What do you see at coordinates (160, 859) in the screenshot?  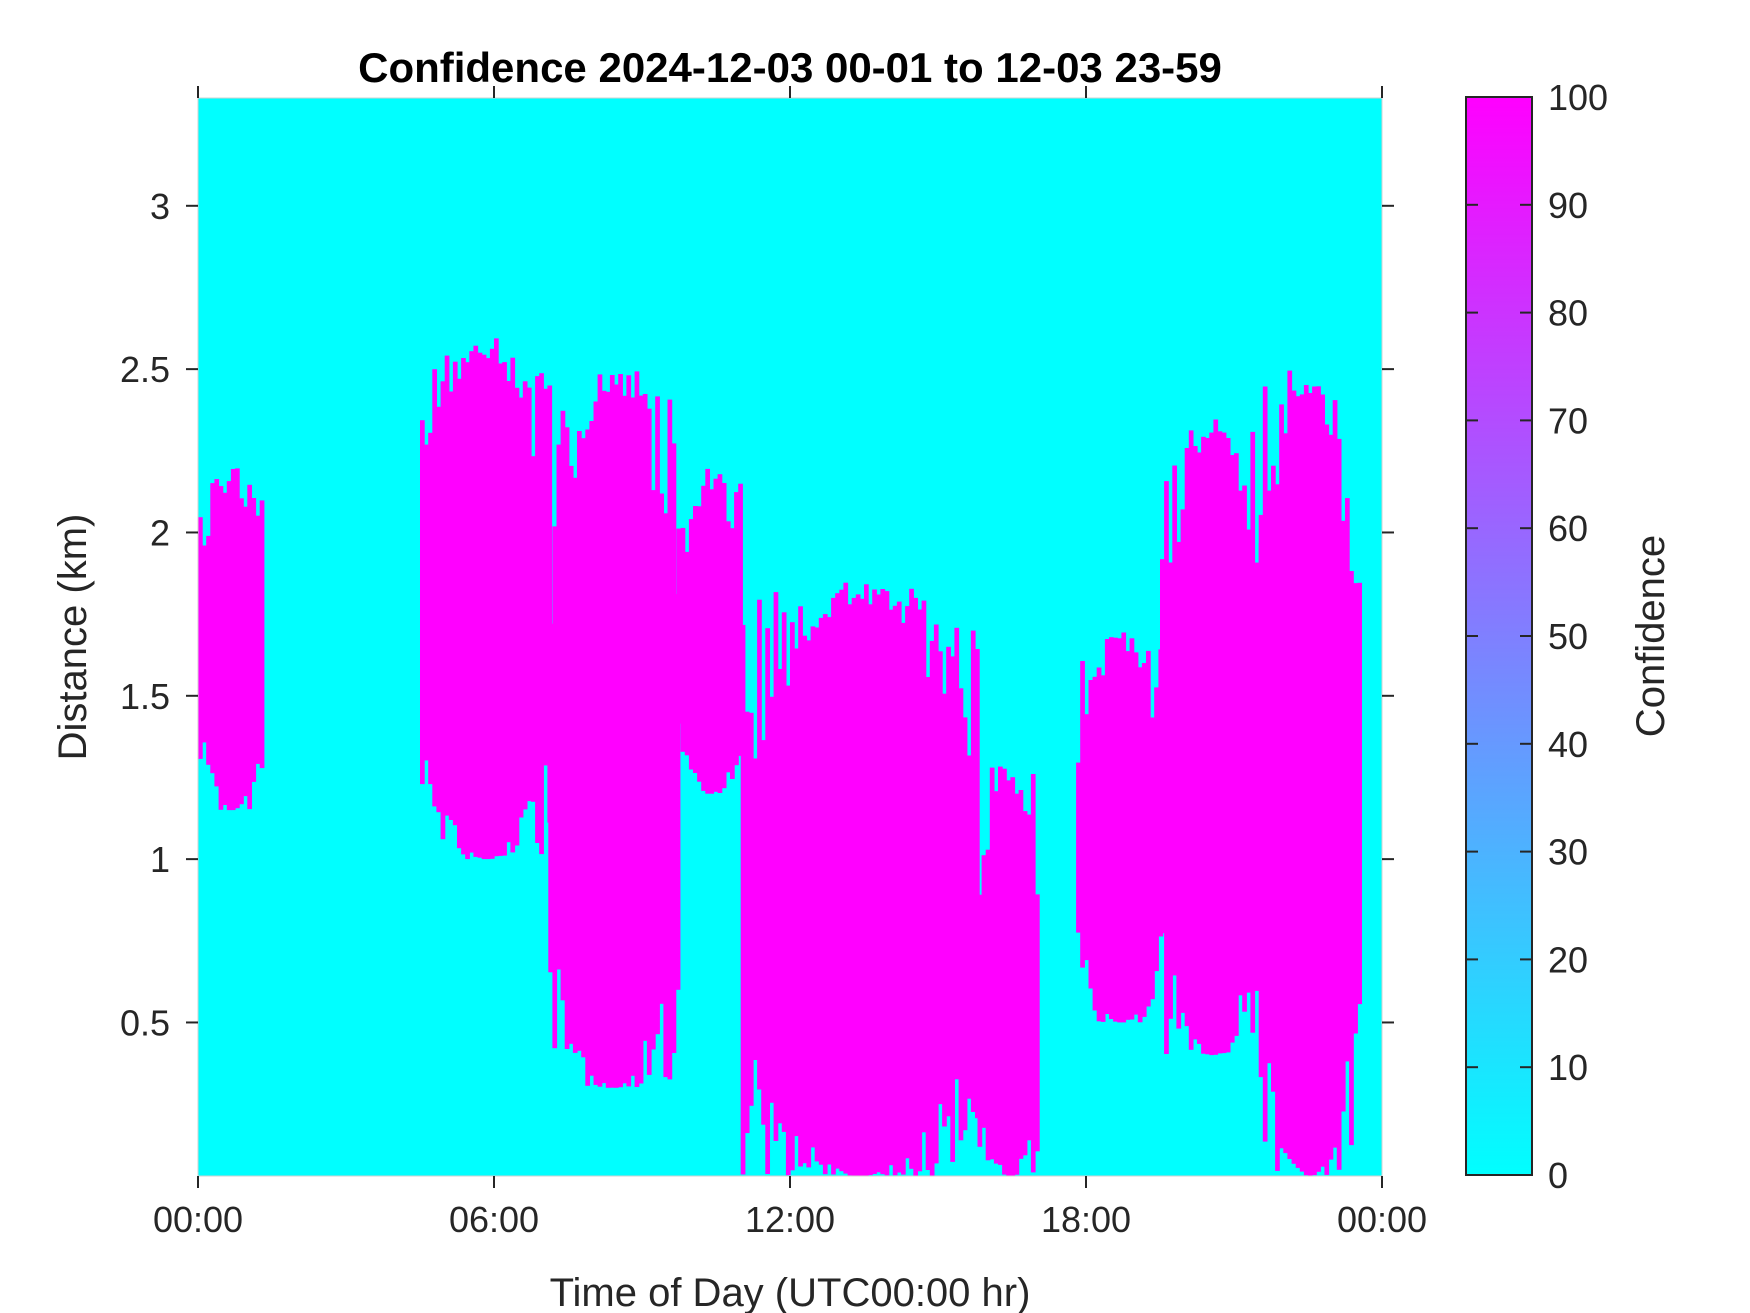 I see `y-tick-label: 1` at bounding box center [160, 859].